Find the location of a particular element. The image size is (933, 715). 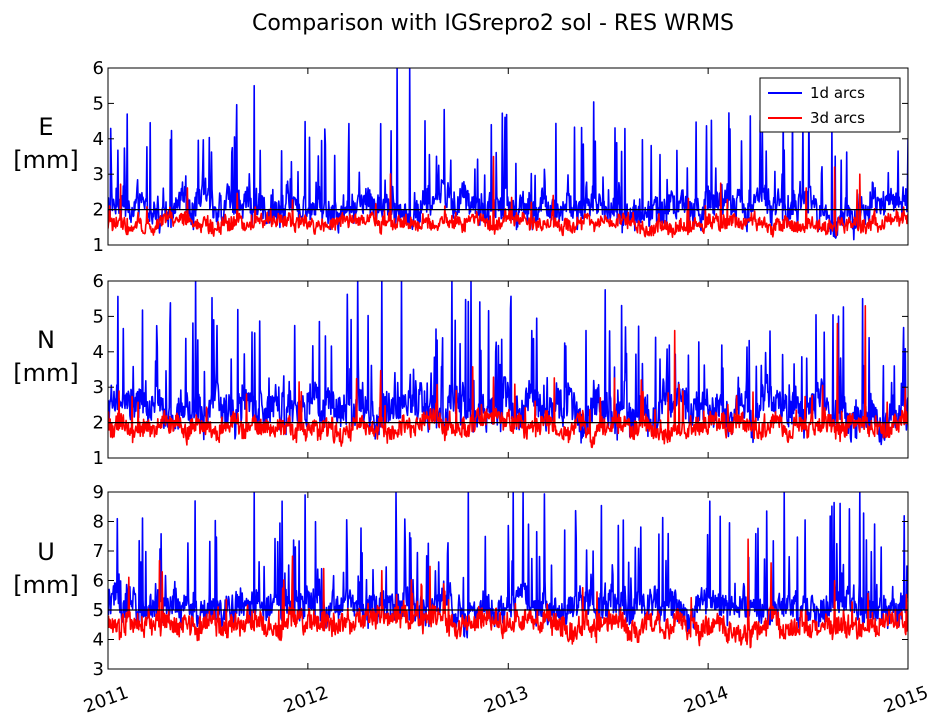

y-label-n-line2: [mm] is located at coordinates (45, 373).